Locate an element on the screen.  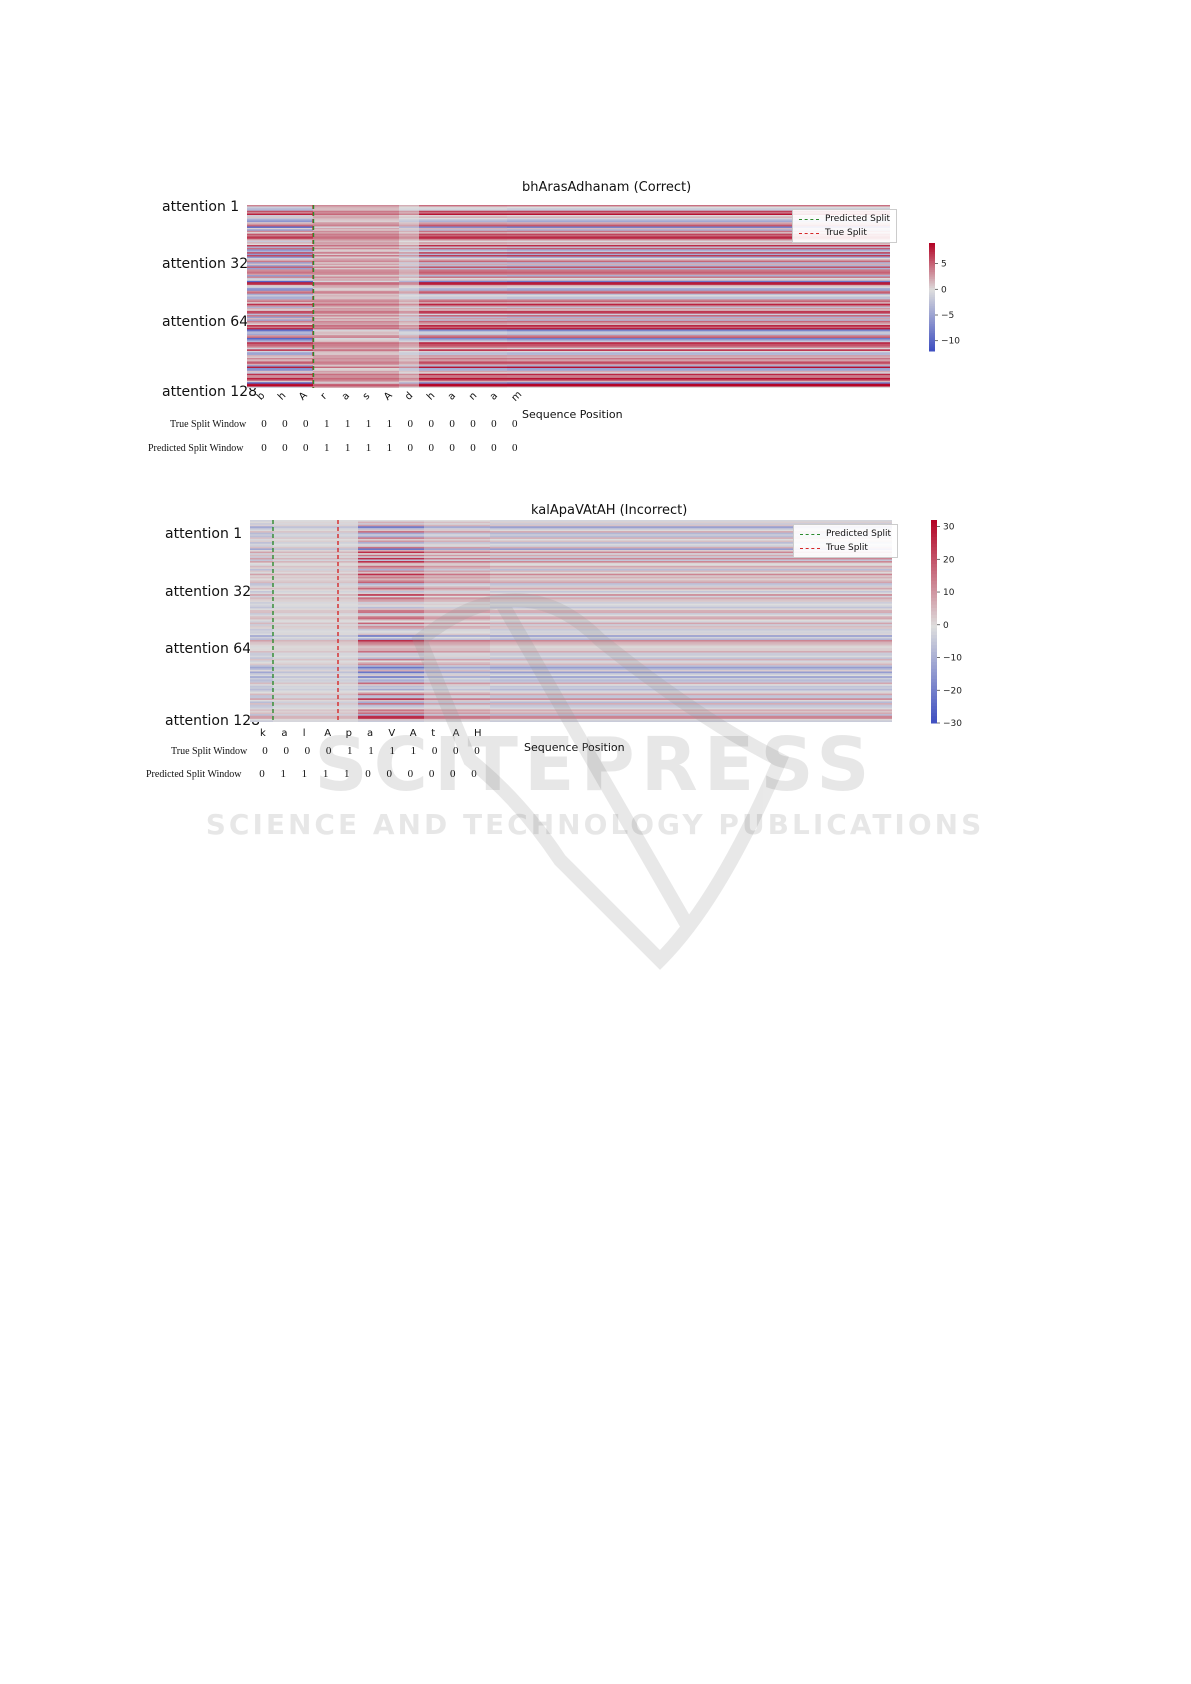
x-tick-label: s is located at coordinates (366, 396).